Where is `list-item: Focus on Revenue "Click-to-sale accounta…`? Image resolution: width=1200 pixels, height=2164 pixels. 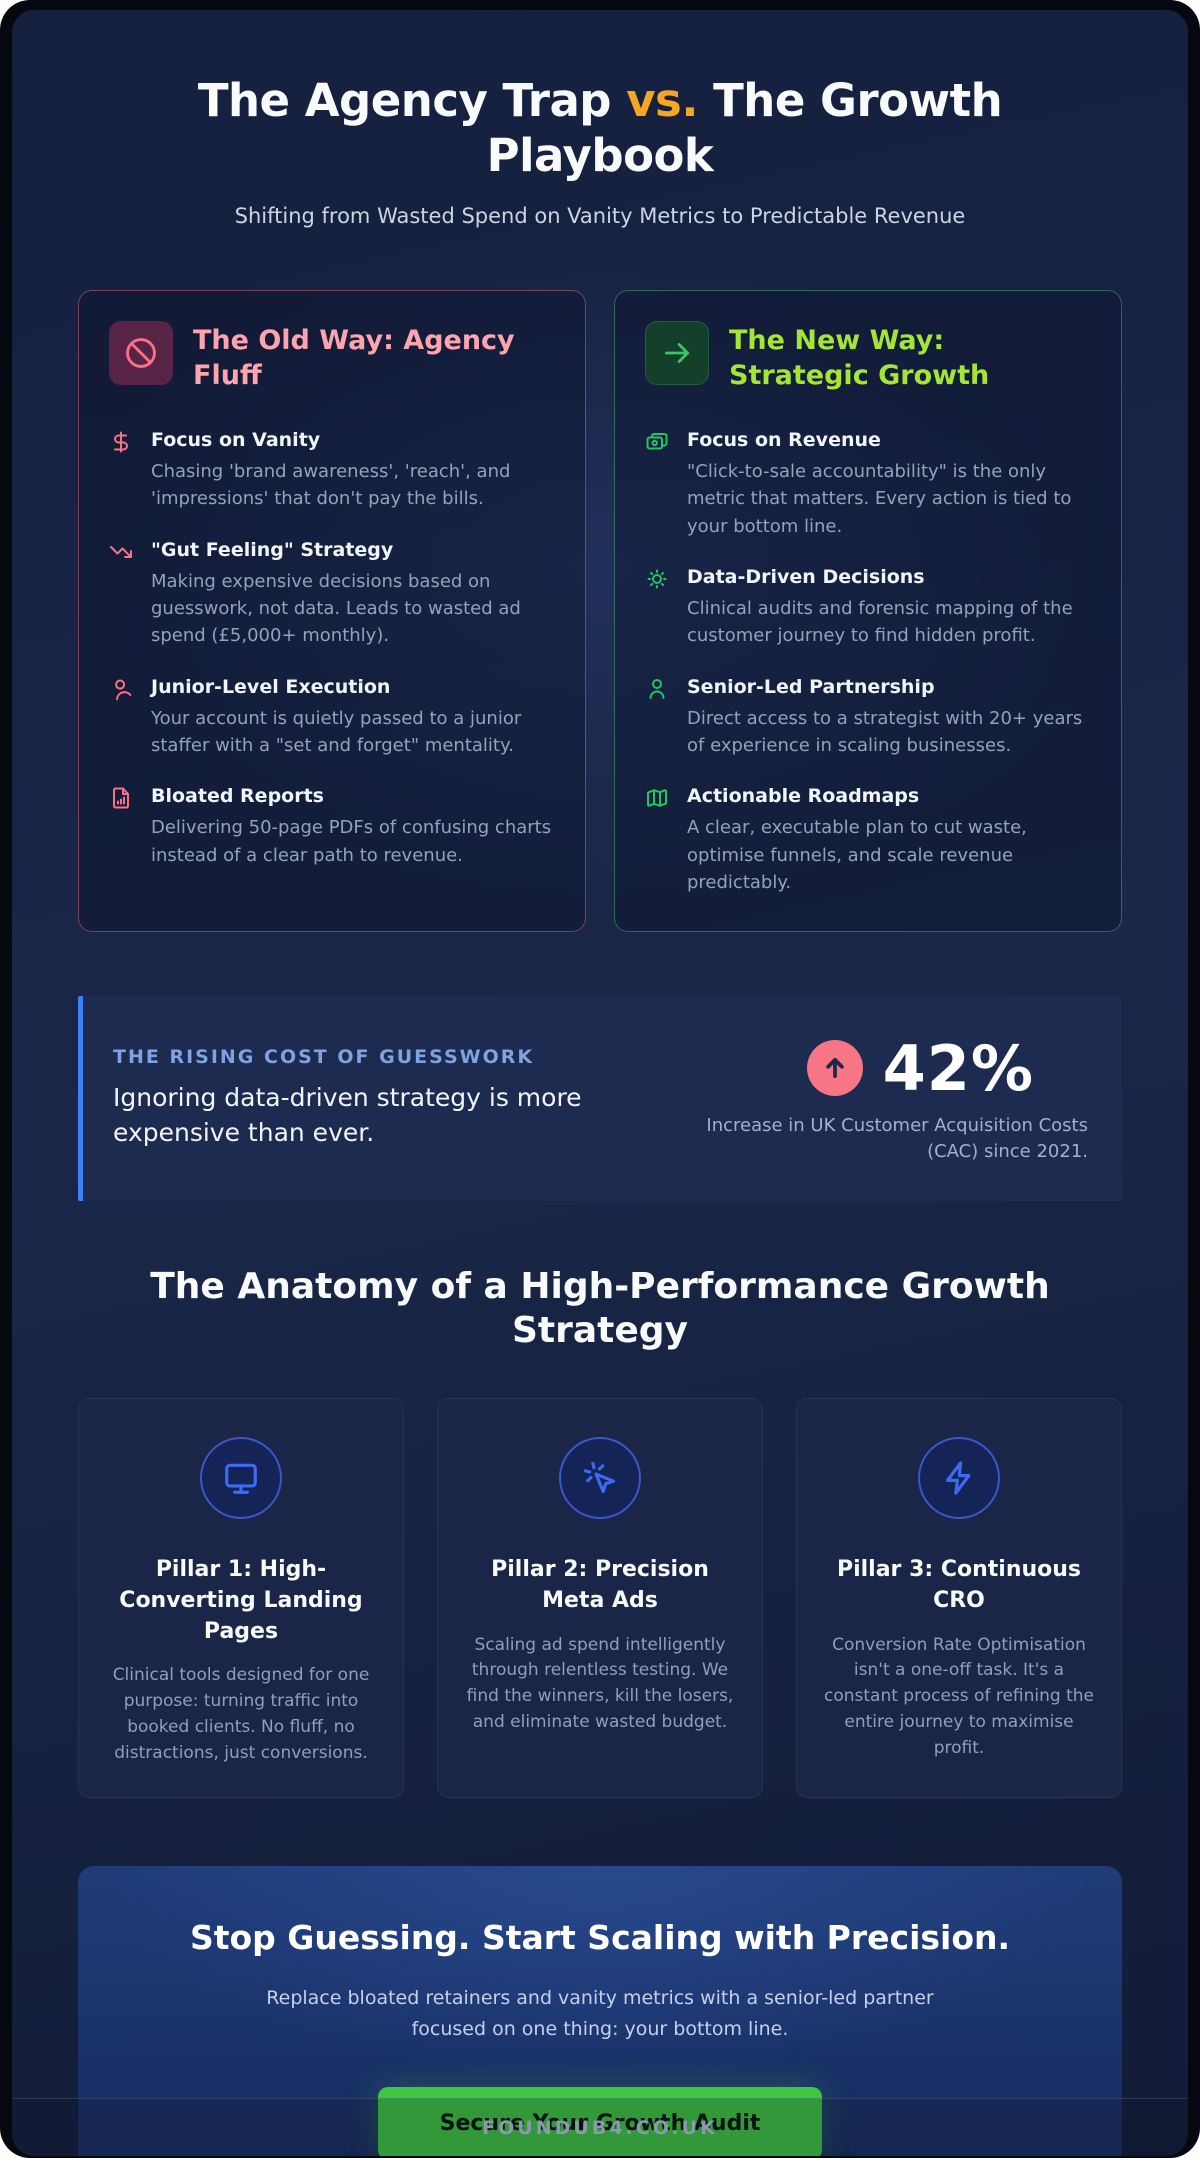 list-item: Focus on Revenue "Click-to-sale accounta… is located at coordinates (868, 484).